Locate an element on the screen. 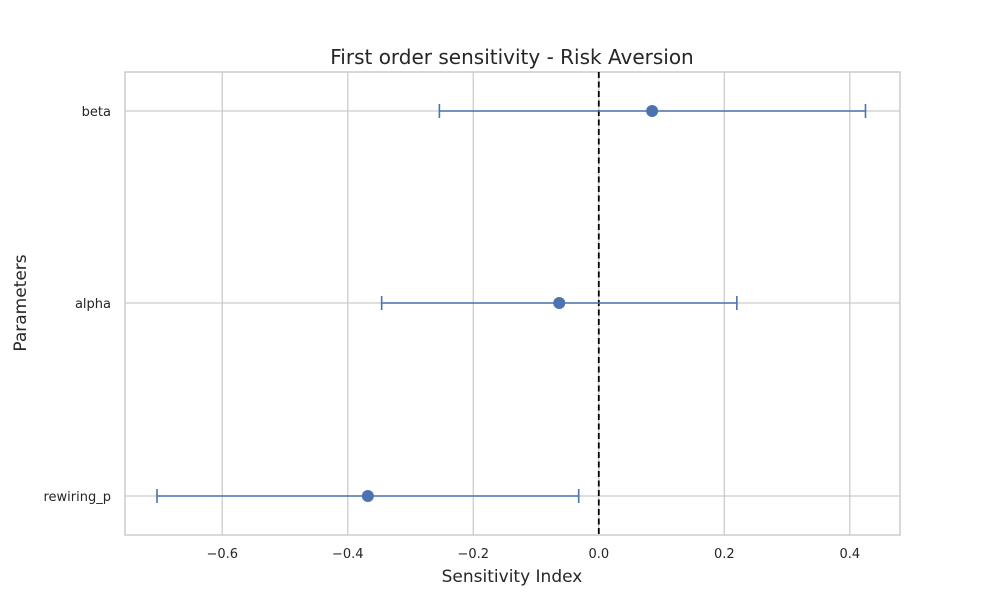 This screenshot has height=600, width=1000. data-point-beta is located at coordinates (652, 111).